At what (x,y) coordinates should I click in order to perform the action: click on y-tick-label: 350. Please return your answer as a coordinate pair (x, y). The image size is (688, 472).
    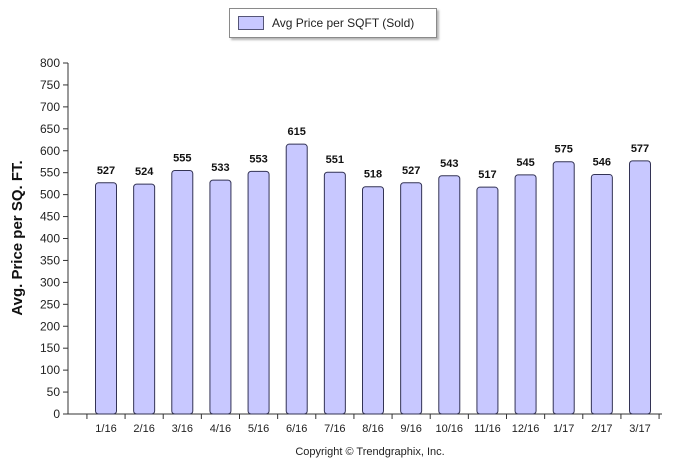
    Looking at the image, I should click on (50, 260).